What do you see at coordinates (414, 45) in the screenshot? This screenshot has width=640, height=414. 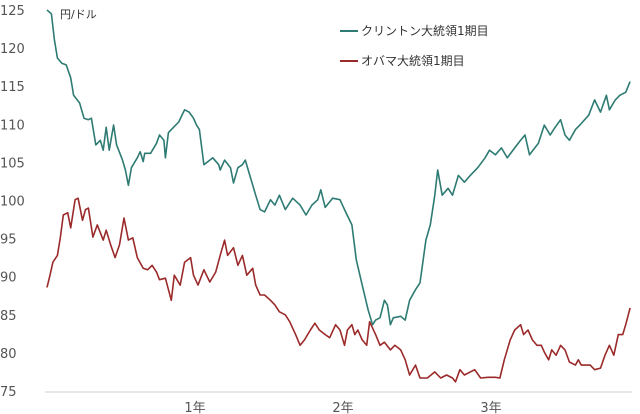 I see `legend: クリントン大統領1期目 オバマ大統領1期目` at bounding box center [414, 45].